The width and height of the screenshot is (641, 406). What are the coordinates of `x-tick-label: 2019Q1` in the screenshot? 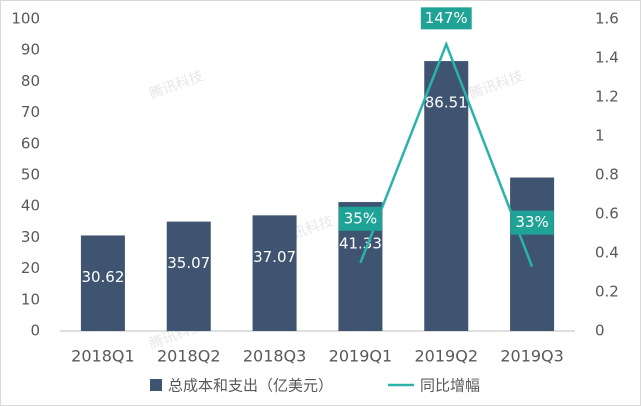 It's located at (361, 356).